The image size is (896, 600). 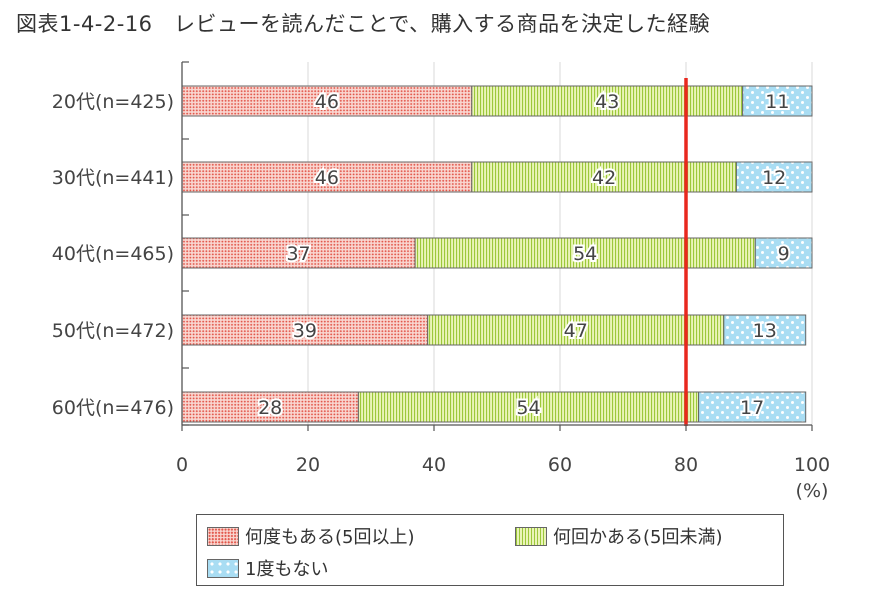 I want to click on bar-value-label-some: 47, so click(x=576, y=331).